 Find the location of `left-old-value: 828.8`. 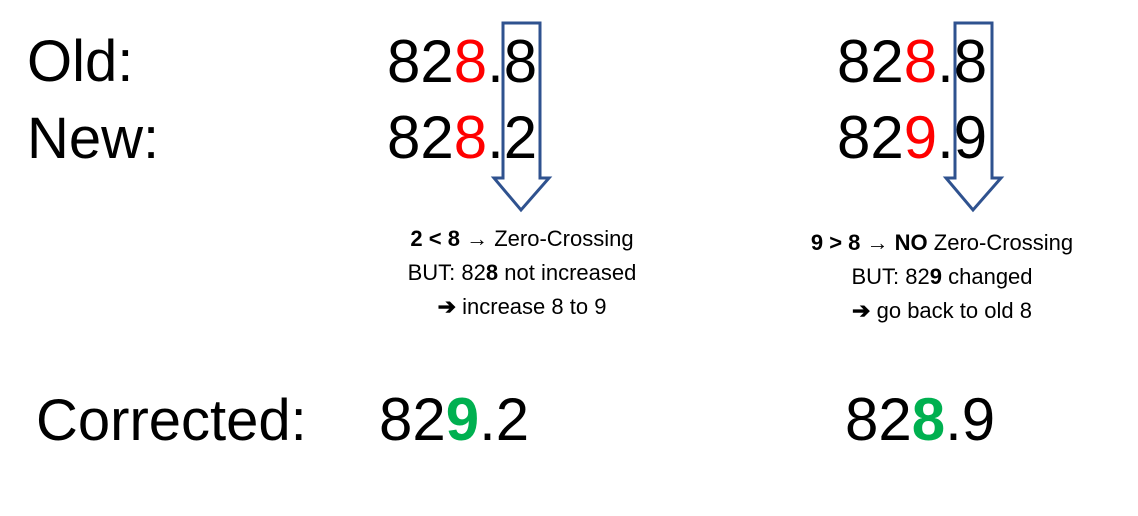

left-old-value: 828.8 is located at coordinates (462, 62).